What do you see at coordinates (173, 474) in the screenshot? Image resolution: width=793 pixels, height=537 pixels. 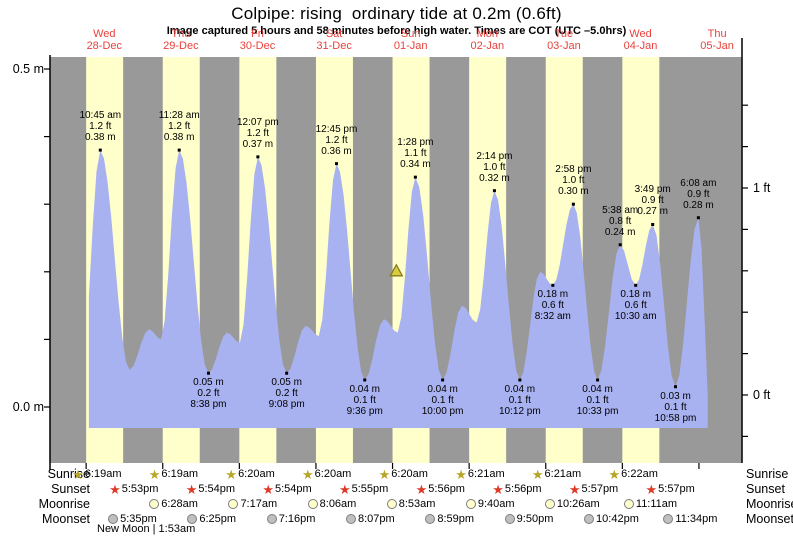 I see `sunrise-entry: ★ 6:19am` at bounding box center [173, 474].